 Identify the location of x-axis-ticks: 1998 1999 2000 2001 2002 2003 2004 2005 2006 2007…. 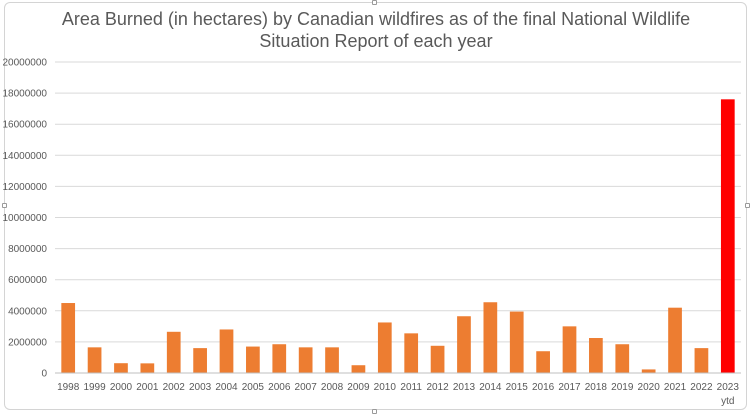
(398, 394).